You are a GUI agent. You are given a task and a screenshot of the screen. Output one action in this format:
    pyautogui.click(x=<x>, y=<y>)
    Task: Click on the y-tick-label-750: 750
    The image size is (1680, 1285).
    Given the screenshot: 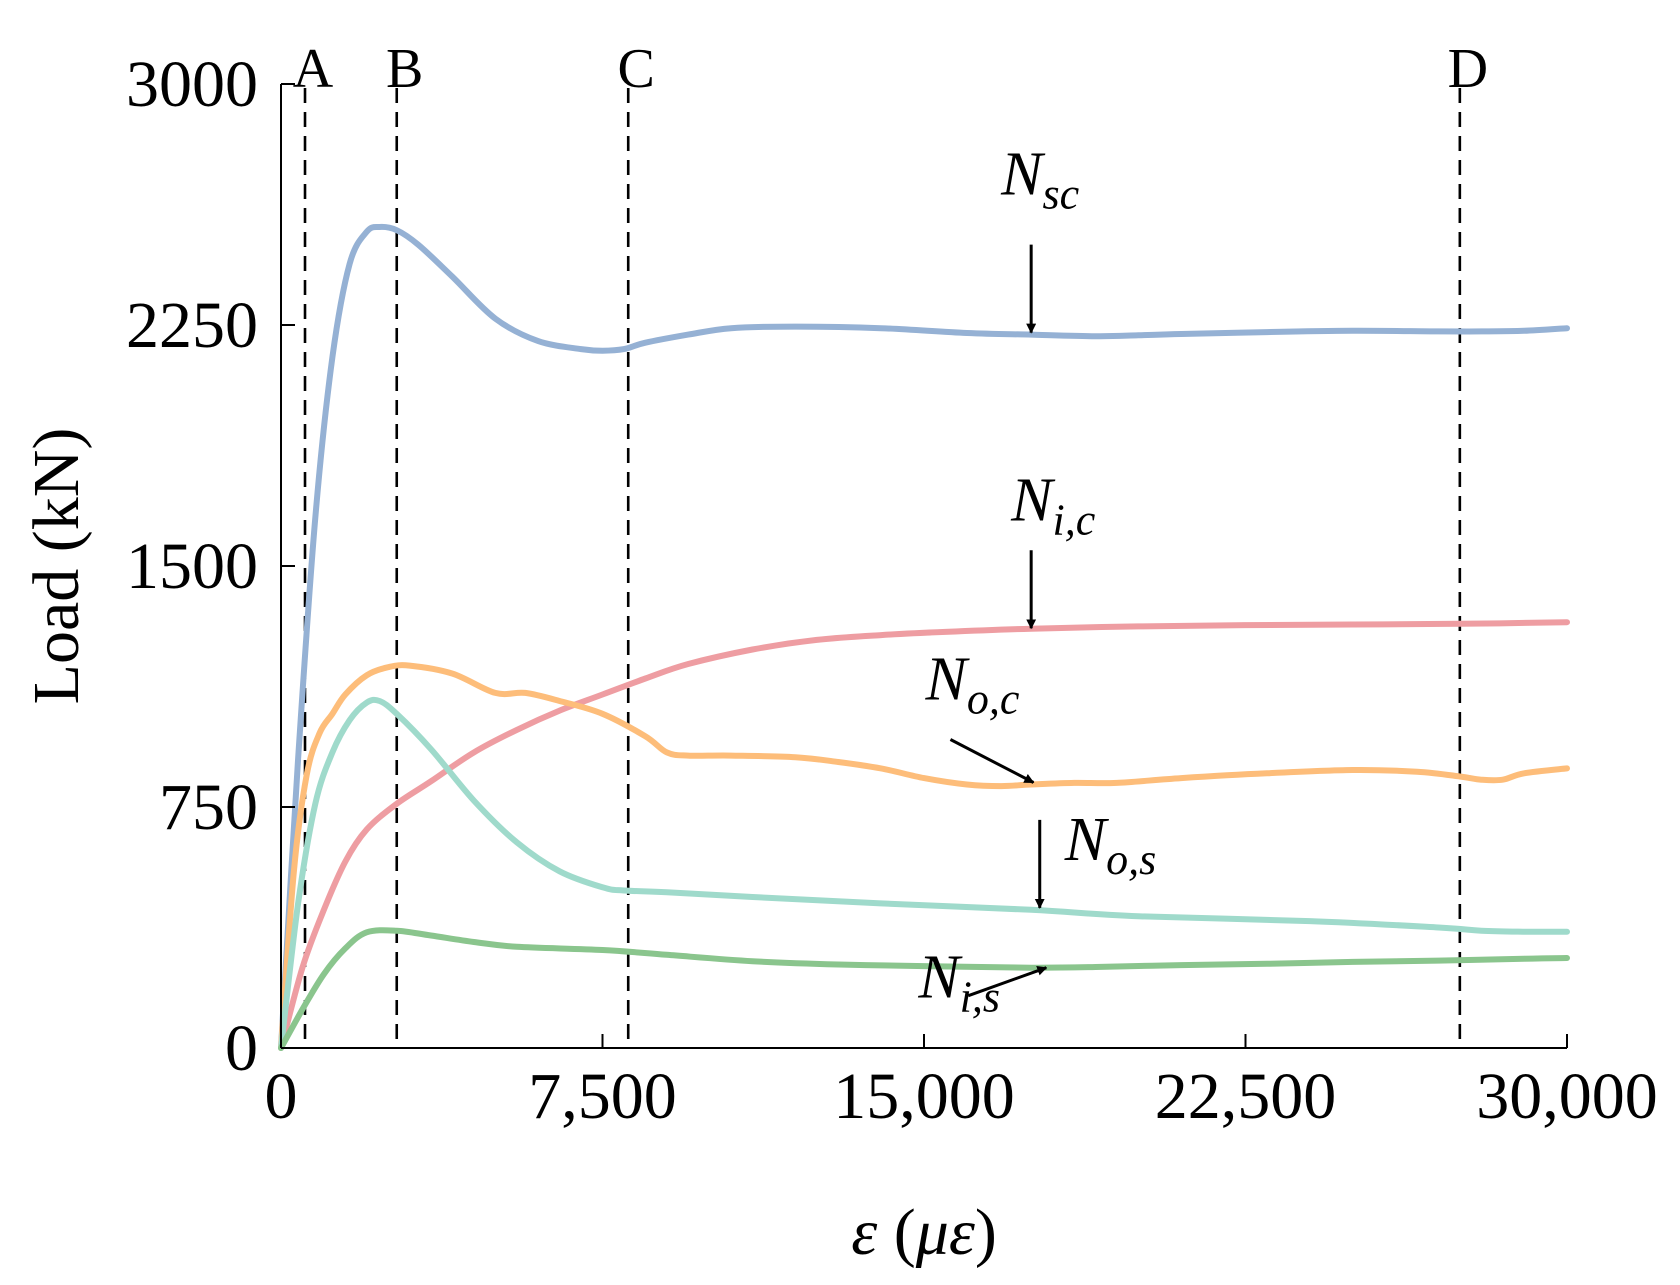 What is the action you would take?
    pyautogui.click(x=208, y=807)
    